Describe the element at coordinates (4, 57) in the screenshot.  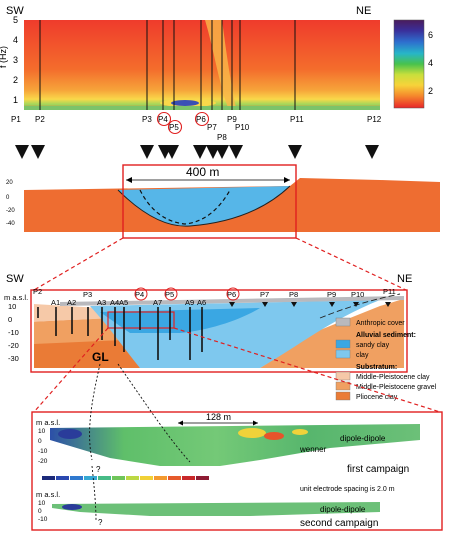
I see `hv-yaxis-label: f (Hz)` at that location.